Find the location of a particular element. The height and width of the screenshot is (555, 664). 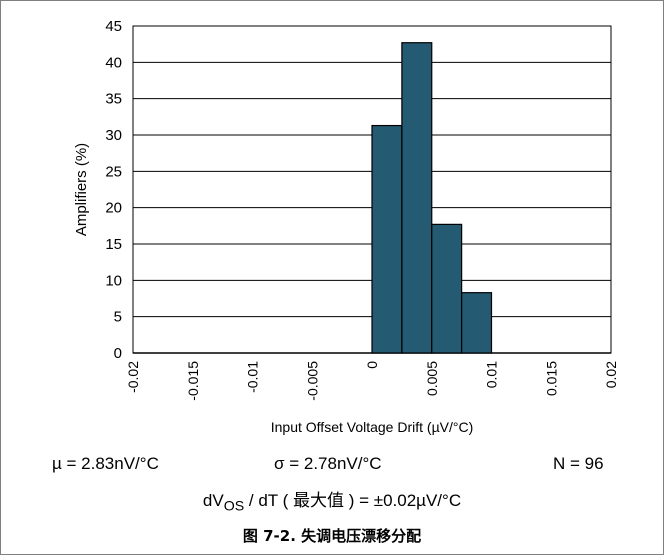

y-tick-label: 25 is located at coordinates (113, 171).